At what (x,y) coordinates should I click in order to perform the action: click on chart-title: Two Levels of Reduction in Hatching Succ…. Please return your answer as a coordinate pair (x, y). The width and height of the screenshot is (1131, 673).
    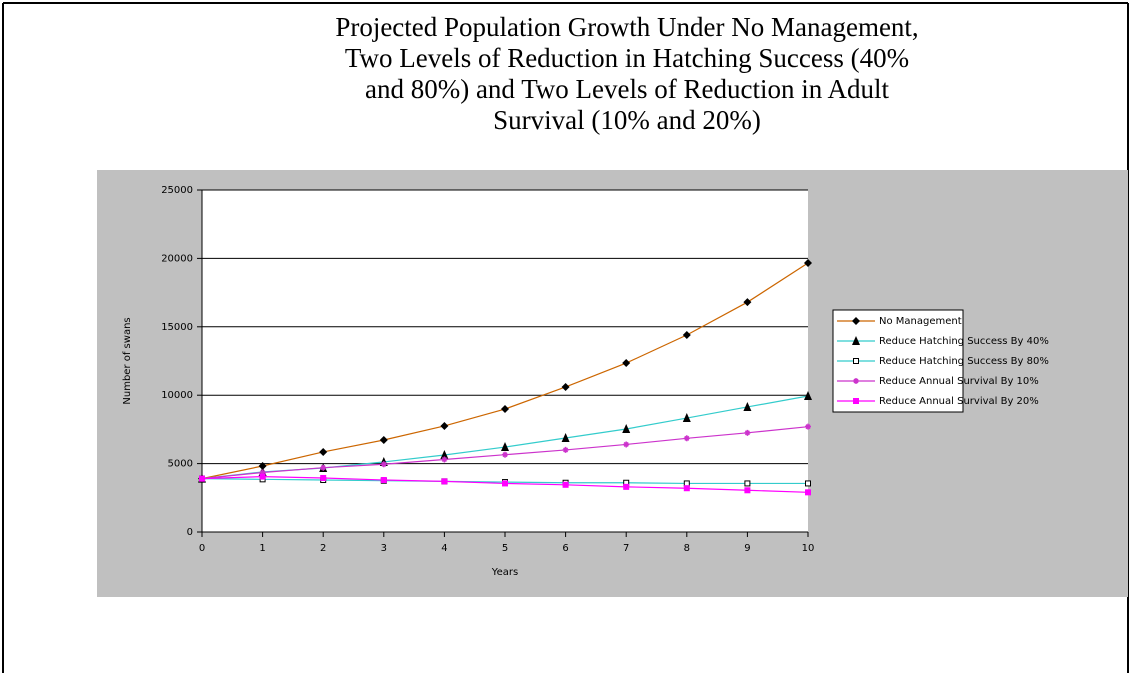
    Looking at the image, I should click on (627, 58).